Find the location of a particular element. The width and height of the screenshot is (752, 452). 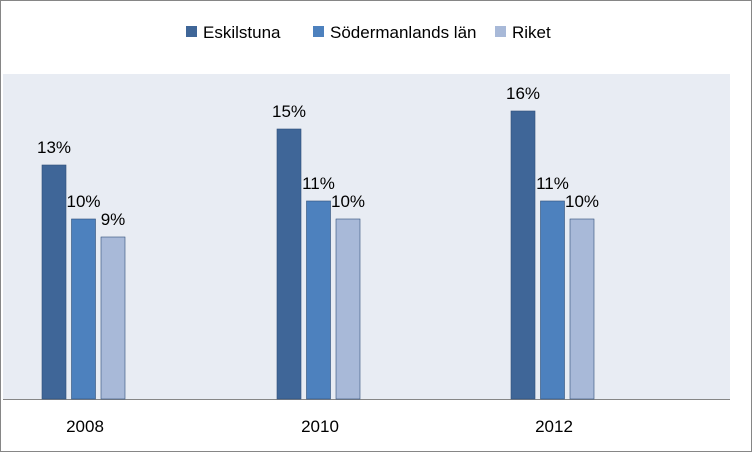

bar-eskilstuna-2012 is located at coordinates (523, 255).